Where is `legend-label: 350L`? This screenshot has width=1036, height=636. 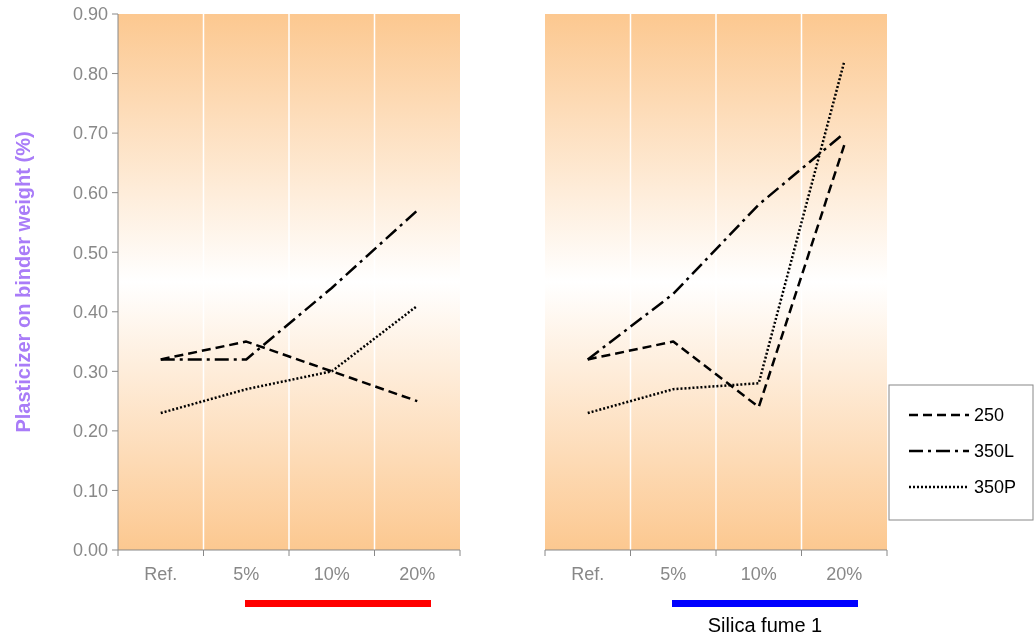
legend-label: 350L is located at coordinates (994, 451).